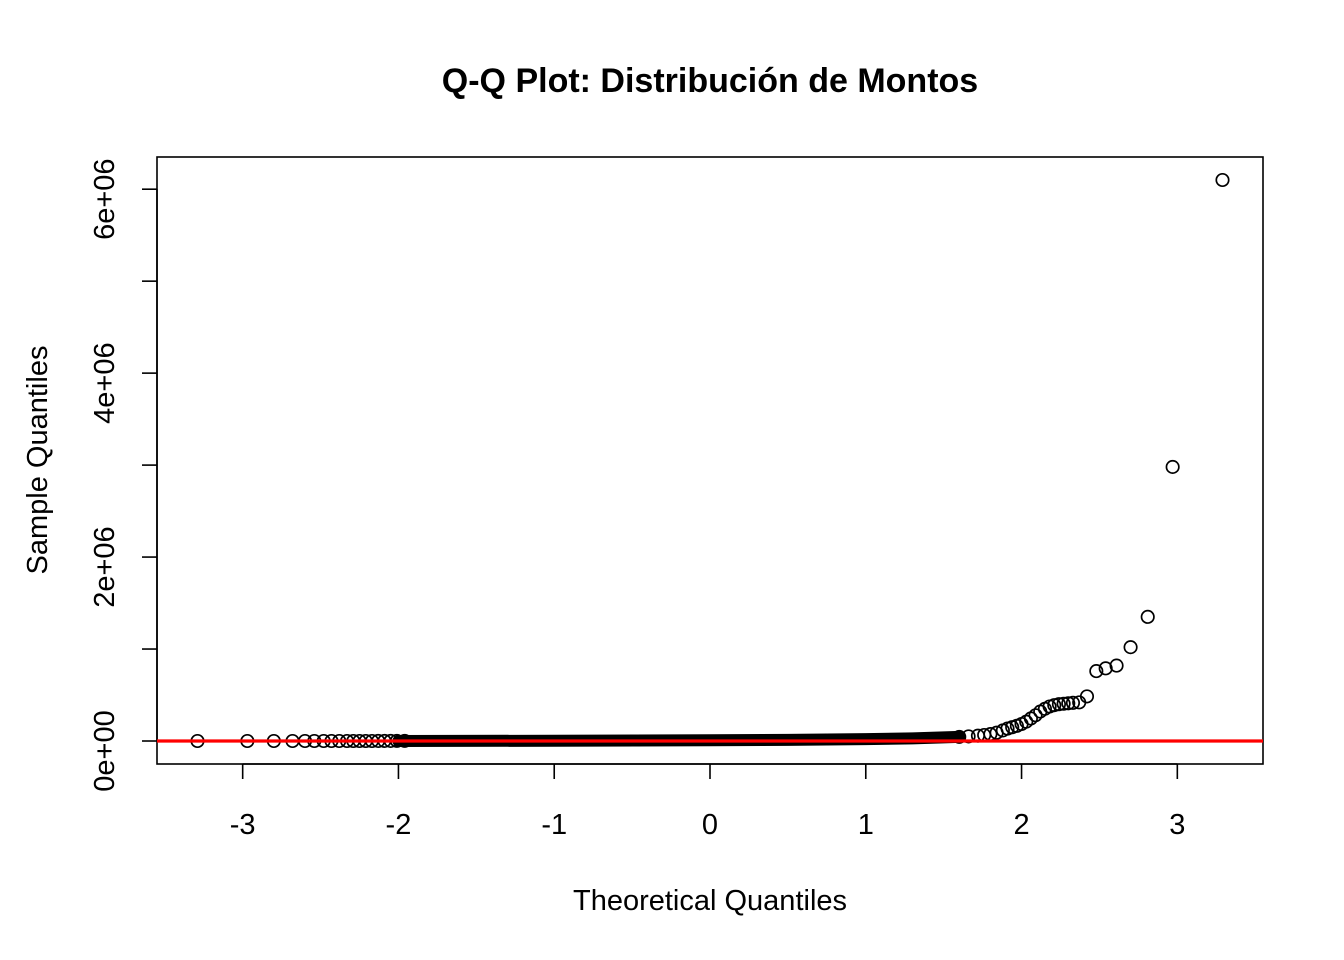 The width and height of the screenshot is (1344, 960). I want to click on x-axis: -3 -2 -1 0 1 2 3, so click(707, 802).